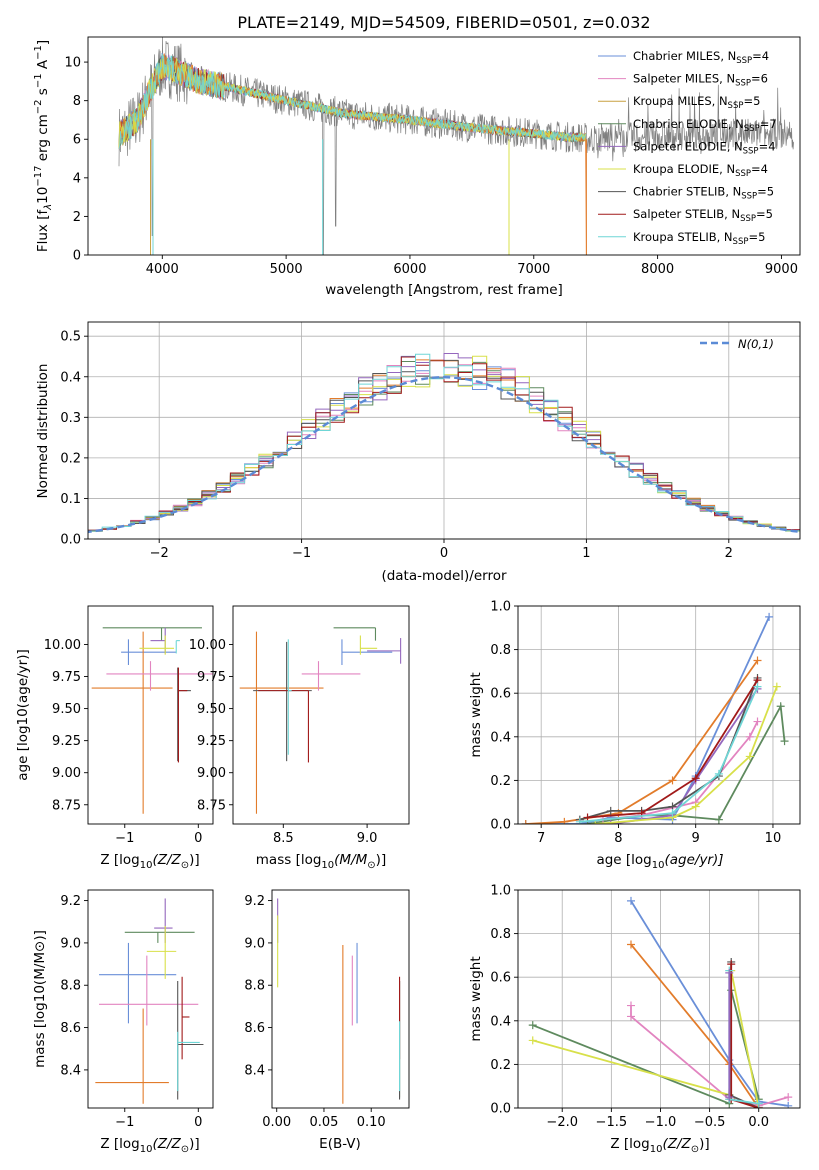  What do you see at coordinates (688, 124) in the screenshot?
I see `legend-entry-name: Chabrier ELODIE, N` at bounding box center [688, 124].